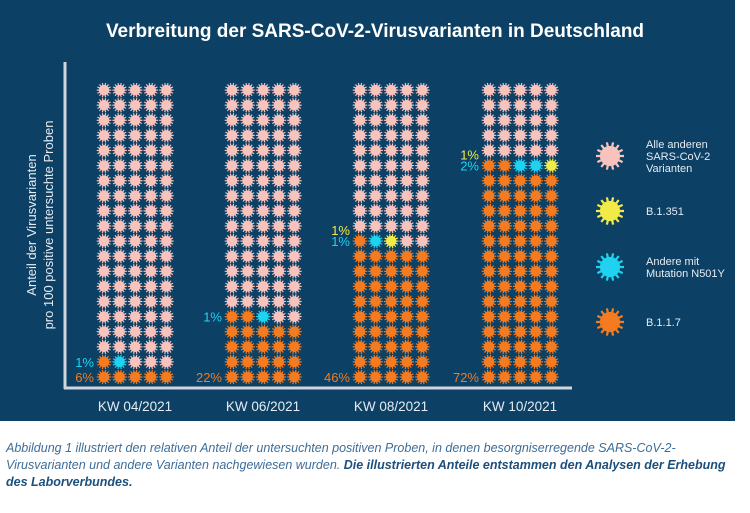 This screenshot has height=513, width=750. What do you see at coordinates (678, 157) in the screenshot?
I see `legend-label: SARS-CoV-2` at bounding box center [678, 157].